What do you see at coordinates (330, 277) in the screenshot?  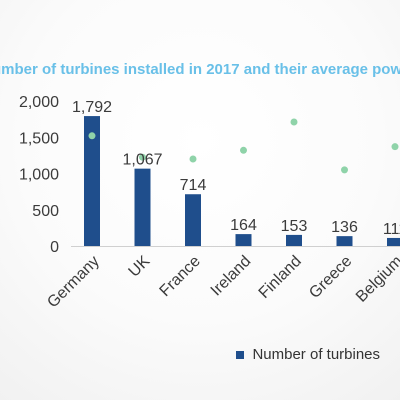 I see `x-tick-label: Greece` at bounding box center [330, 277].